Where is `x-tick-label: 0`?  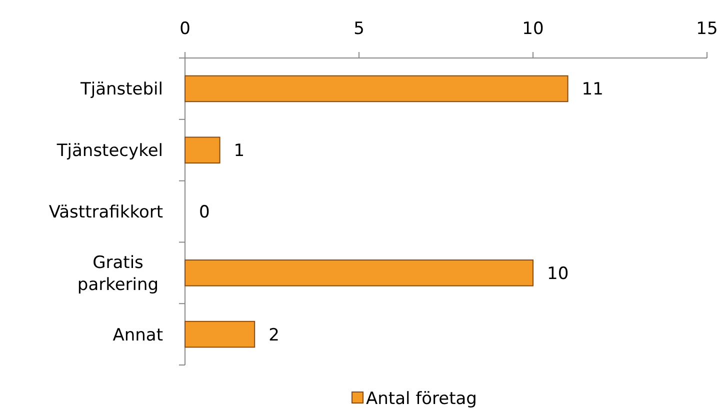
x-tick-label: 0 is located at coordinates (185, 29).